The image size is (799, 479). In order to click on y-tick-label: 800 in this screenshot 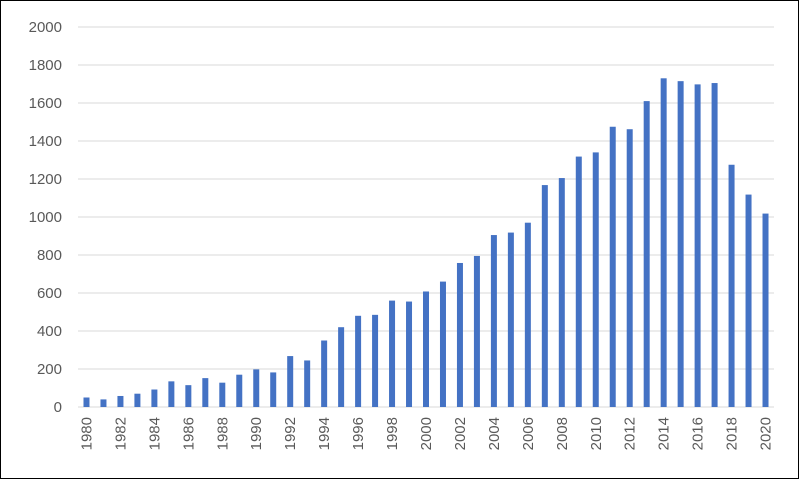, I will do `click(49, 255)`.